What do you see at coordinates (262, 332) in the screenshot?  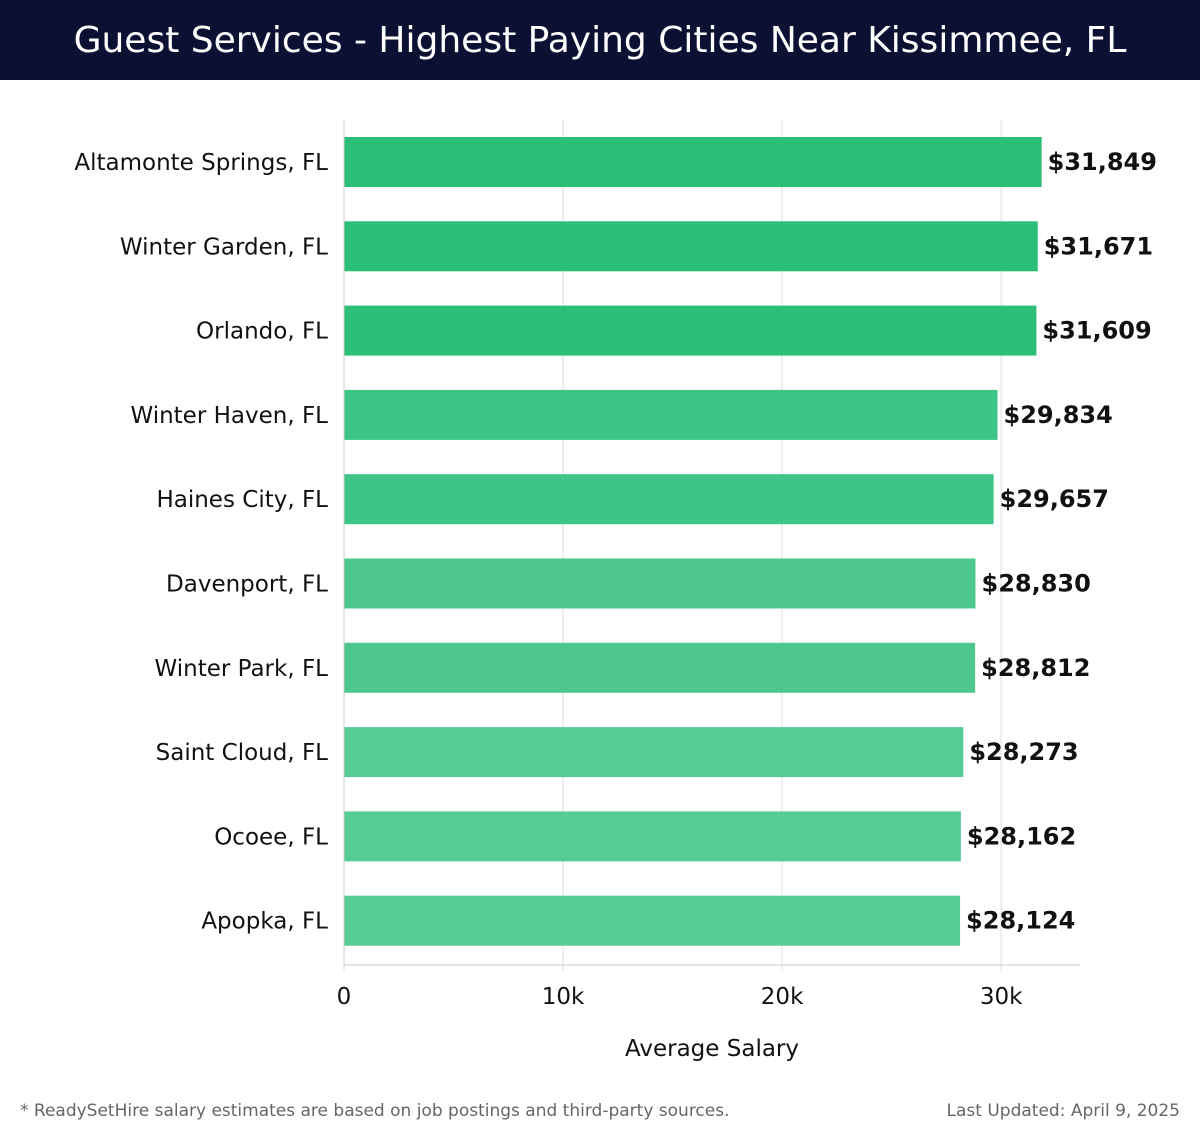 I see `category-label: Orlando, FL` at bounding box center [262, 332].